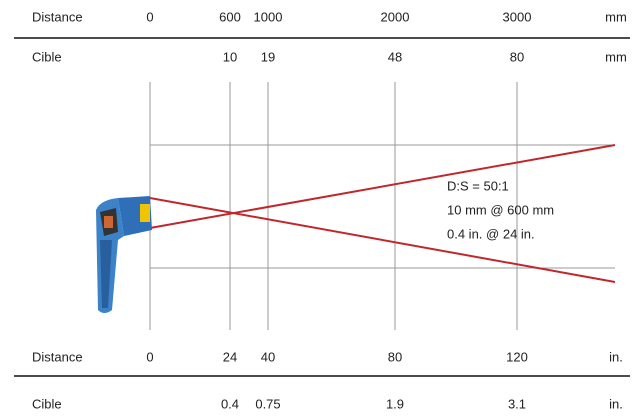  What do you see at coordinates (230, 56) in the screenshot?
I see `scale-value: 10` at bounding box center [230, 56].